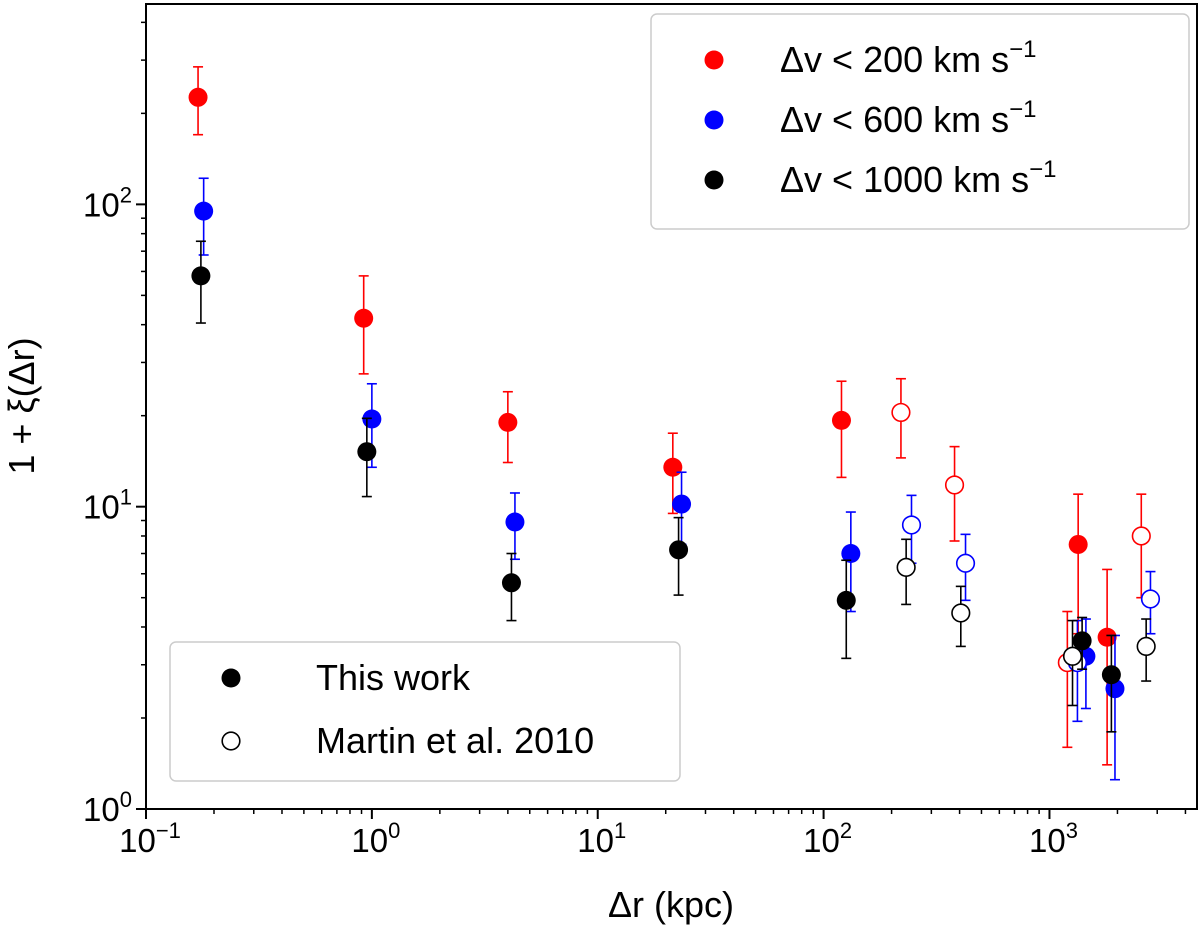  Describe the element at coordinates (894, 119) in the screenshot. I see `color-legend-label-text: Δv < 600 km s` at that location.